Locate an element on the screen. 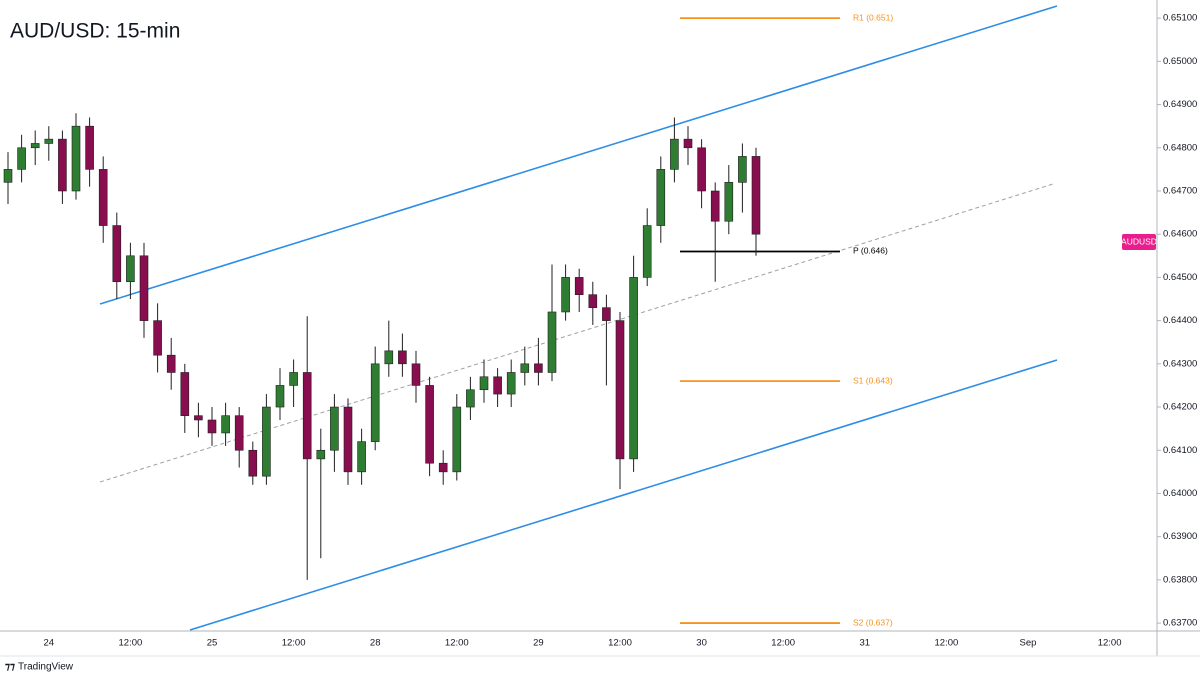 This screenshot has height=675, width=1200. y-tick-label: 0.63800 is located at coordinates (1180, 579).